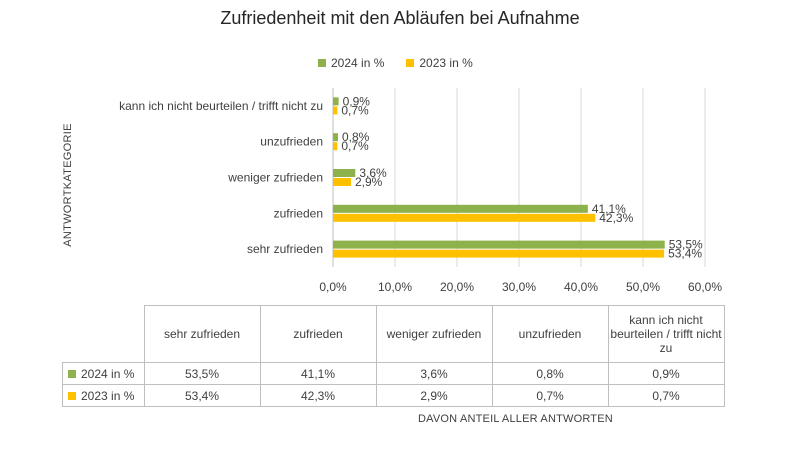 This screenshot has width=800, height=450. Describe the element at coordinates (202, 395) in the screenshot. I see `table-cell: 53,4%` at that location.